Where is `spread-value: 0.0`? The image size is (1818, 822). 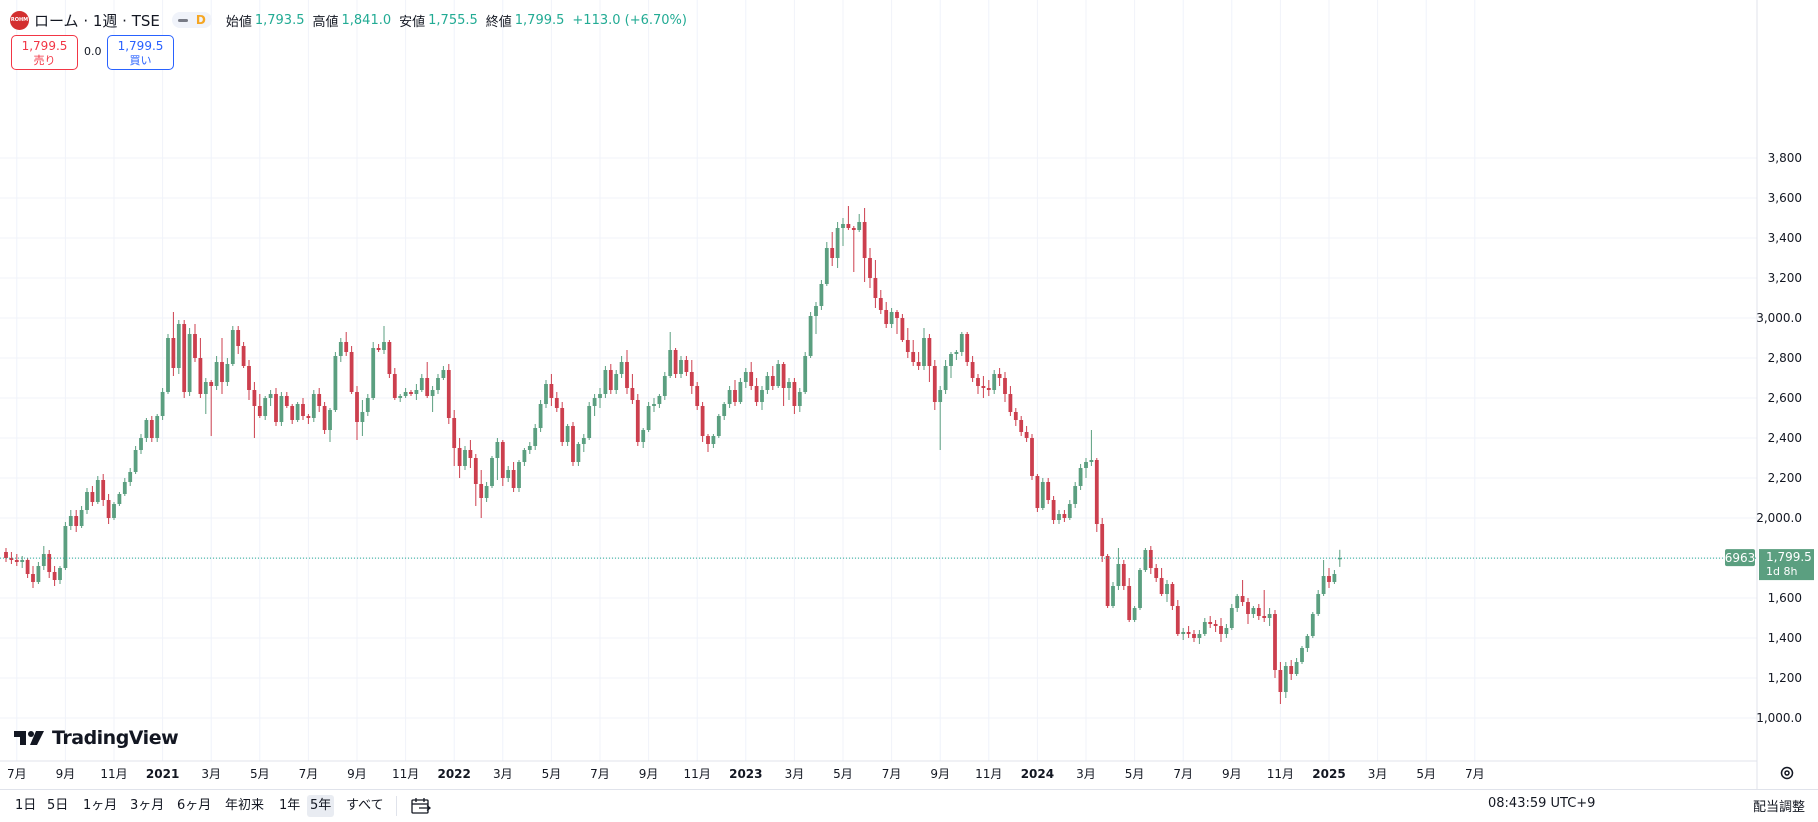
spread-value: 0.0 is located at coordinates (93, 51).